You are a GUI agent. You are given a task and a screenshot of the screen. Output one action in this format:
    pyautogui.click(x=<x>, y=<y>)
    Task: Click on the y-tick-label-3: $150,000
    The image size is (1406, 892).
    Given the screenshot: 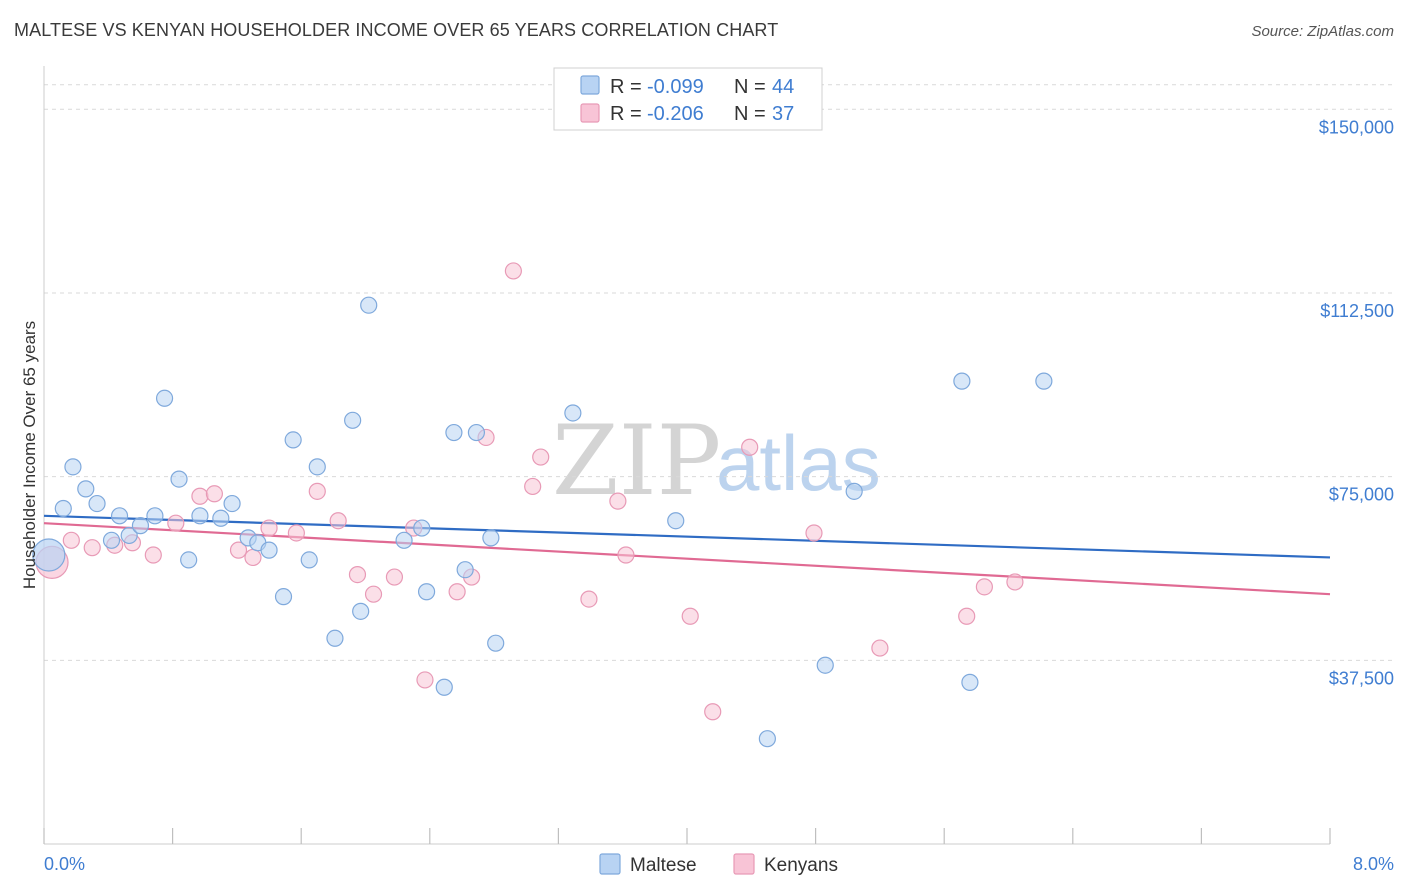 What is the action you would take?
    pyautogui.click(x=1356, y=127)
    